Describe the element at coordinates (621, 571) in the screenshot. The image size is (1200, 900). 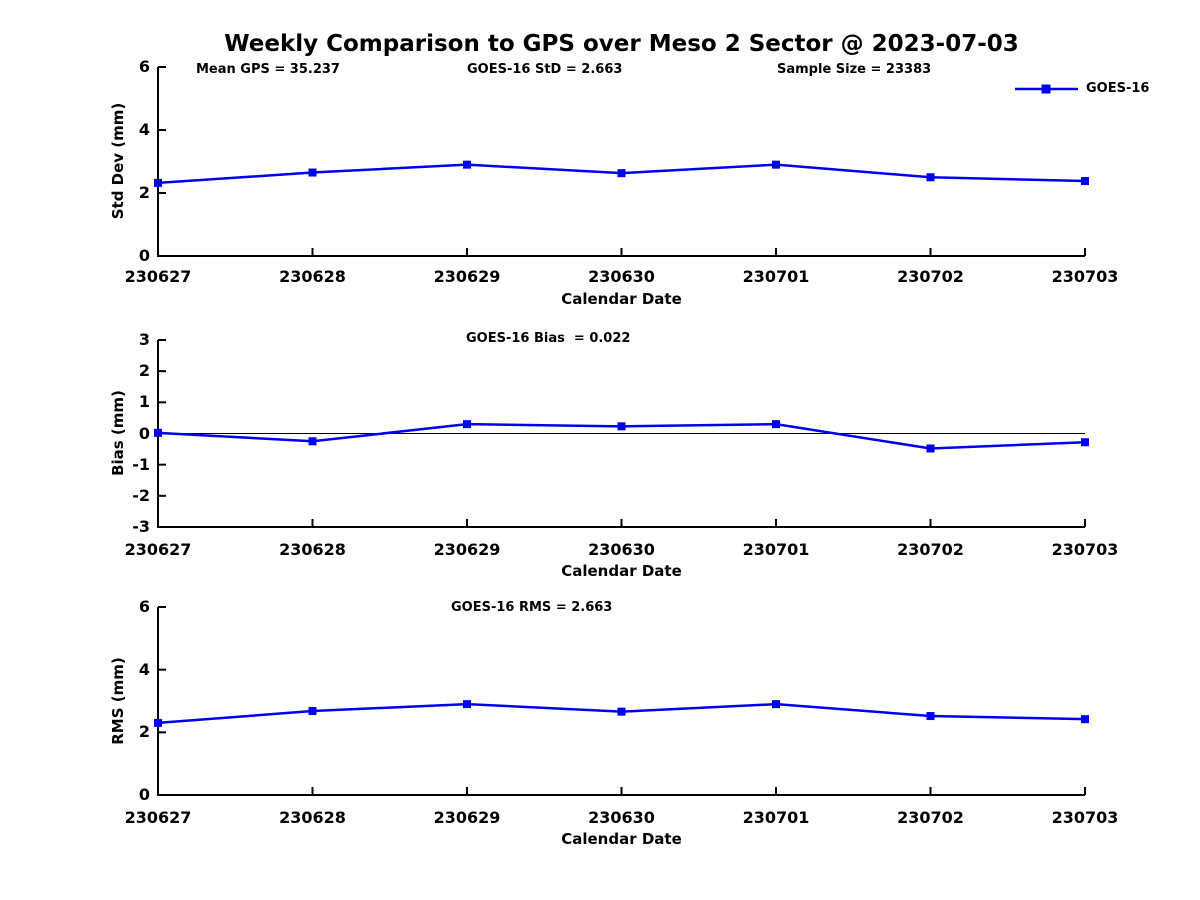
I see `x-axis-label-bias: Calendar Date` at that location.